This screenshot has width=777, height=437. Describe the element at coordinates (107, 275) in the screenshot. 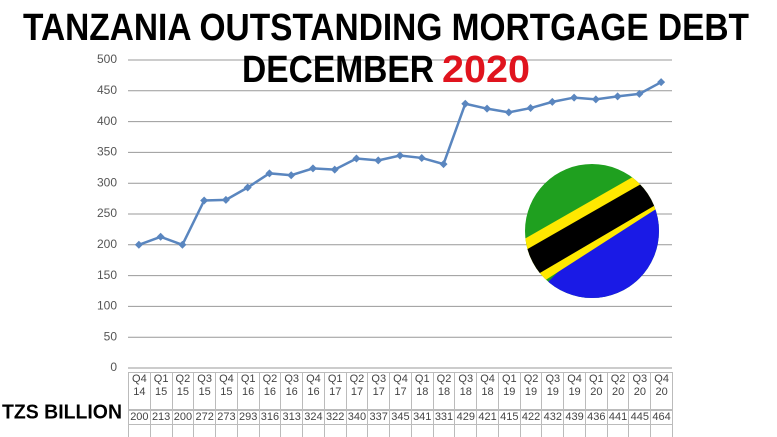

I see `y-tick-label: 150` at that location.